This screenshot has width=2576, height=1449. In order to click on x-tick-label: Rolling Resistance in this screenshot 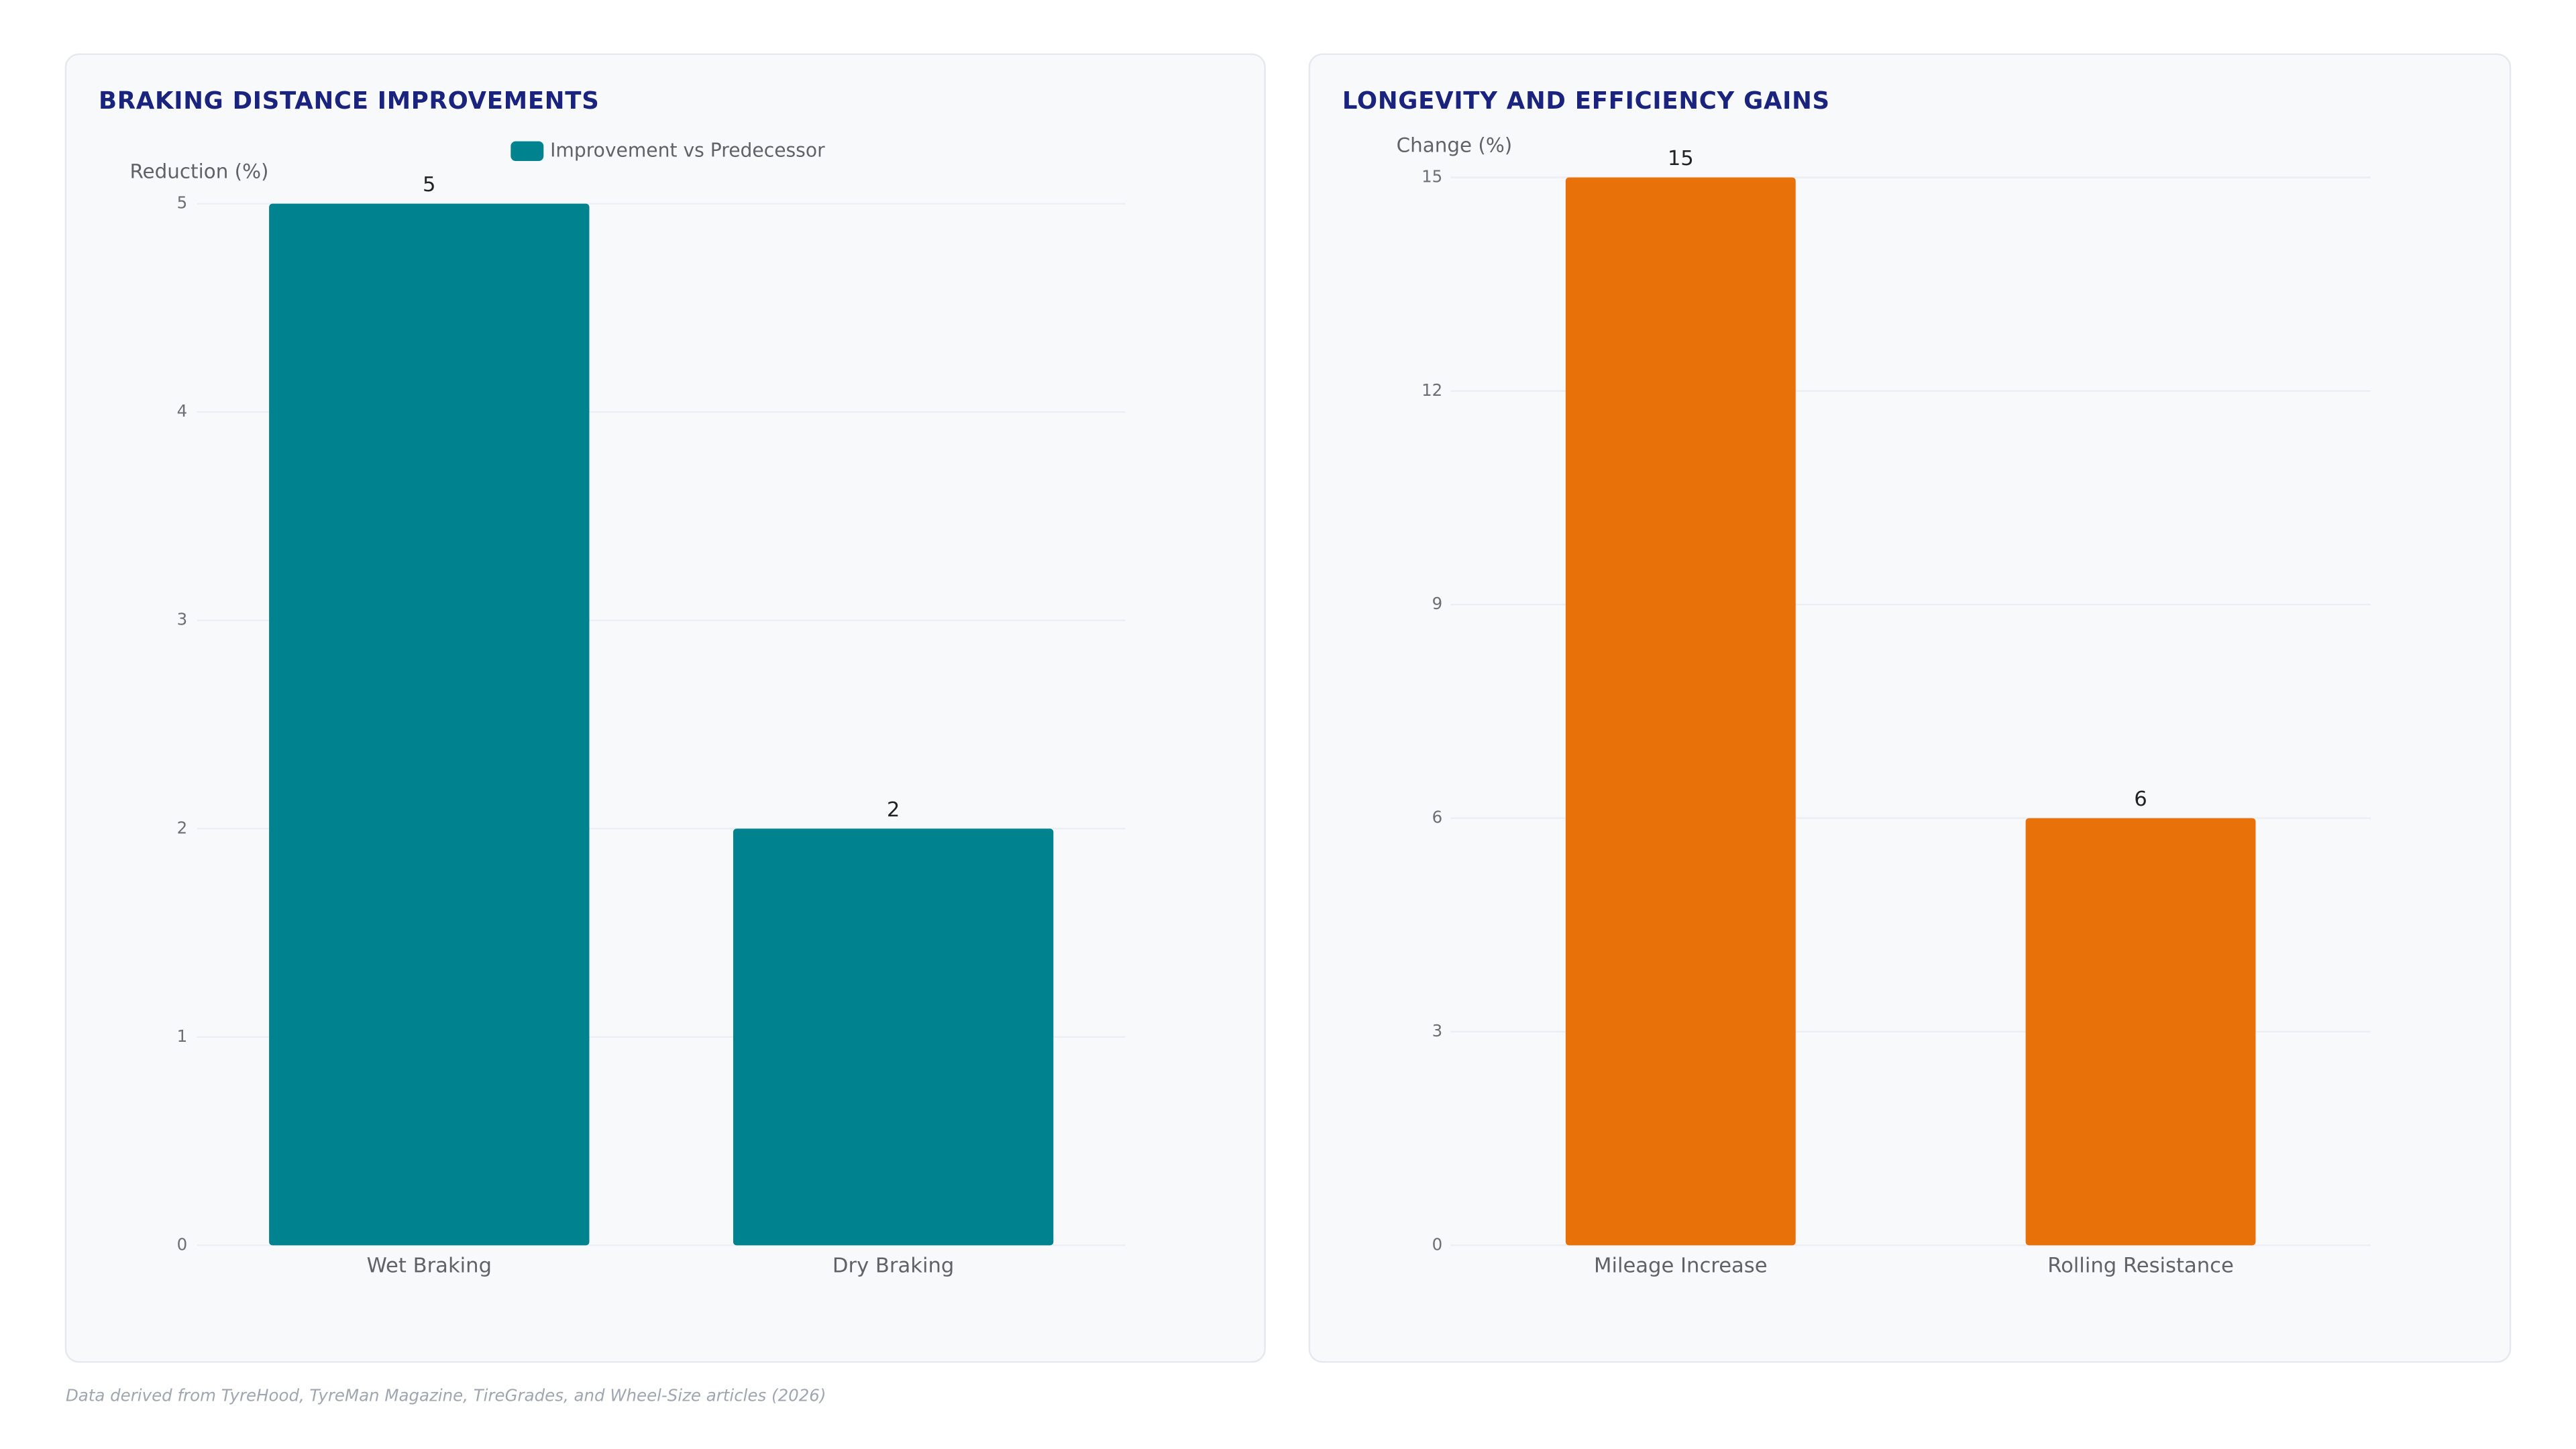, I will do `click(2140, 1266)`.